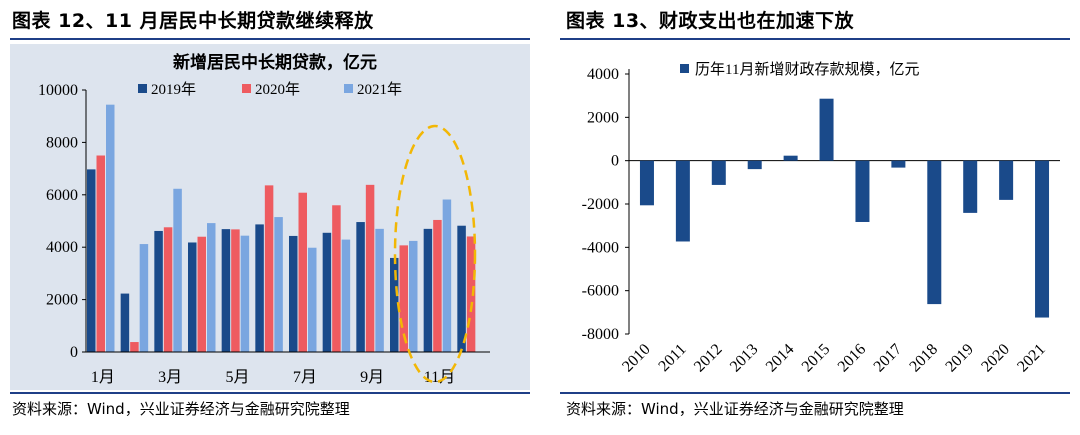 The height and width of the screenshot is (435, 1080). I want to click on right-x-tick-label: 2018, so click(923, 358).